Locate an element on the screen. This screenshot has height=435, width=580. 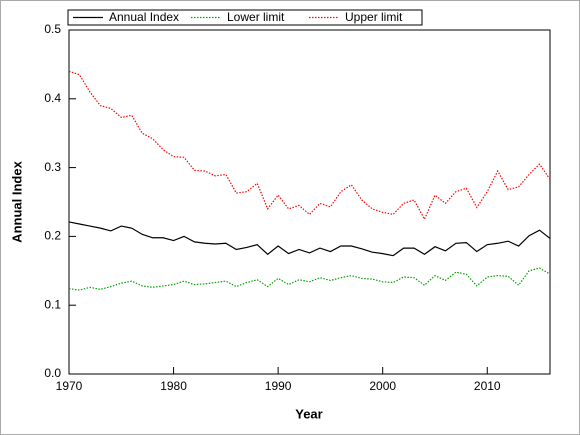
y-tick-label: 0.5 is located at coordinates (52, 29).